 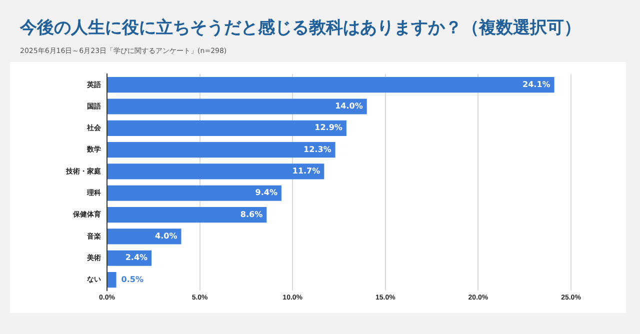 I want to click on chart-title: 今後の人生に役に立ちそうだと感じる教科はありますか？（複数選択可）, so click(x=300, y=28).